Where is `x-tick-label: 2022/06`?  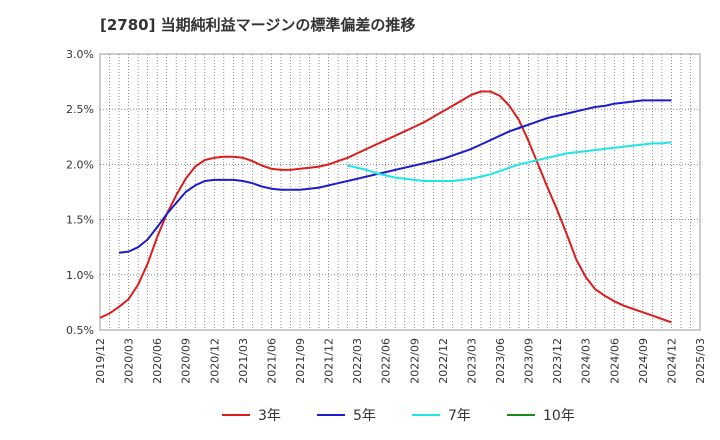 x-tick-label: 2022/06 is located at coordinates (386, 361).